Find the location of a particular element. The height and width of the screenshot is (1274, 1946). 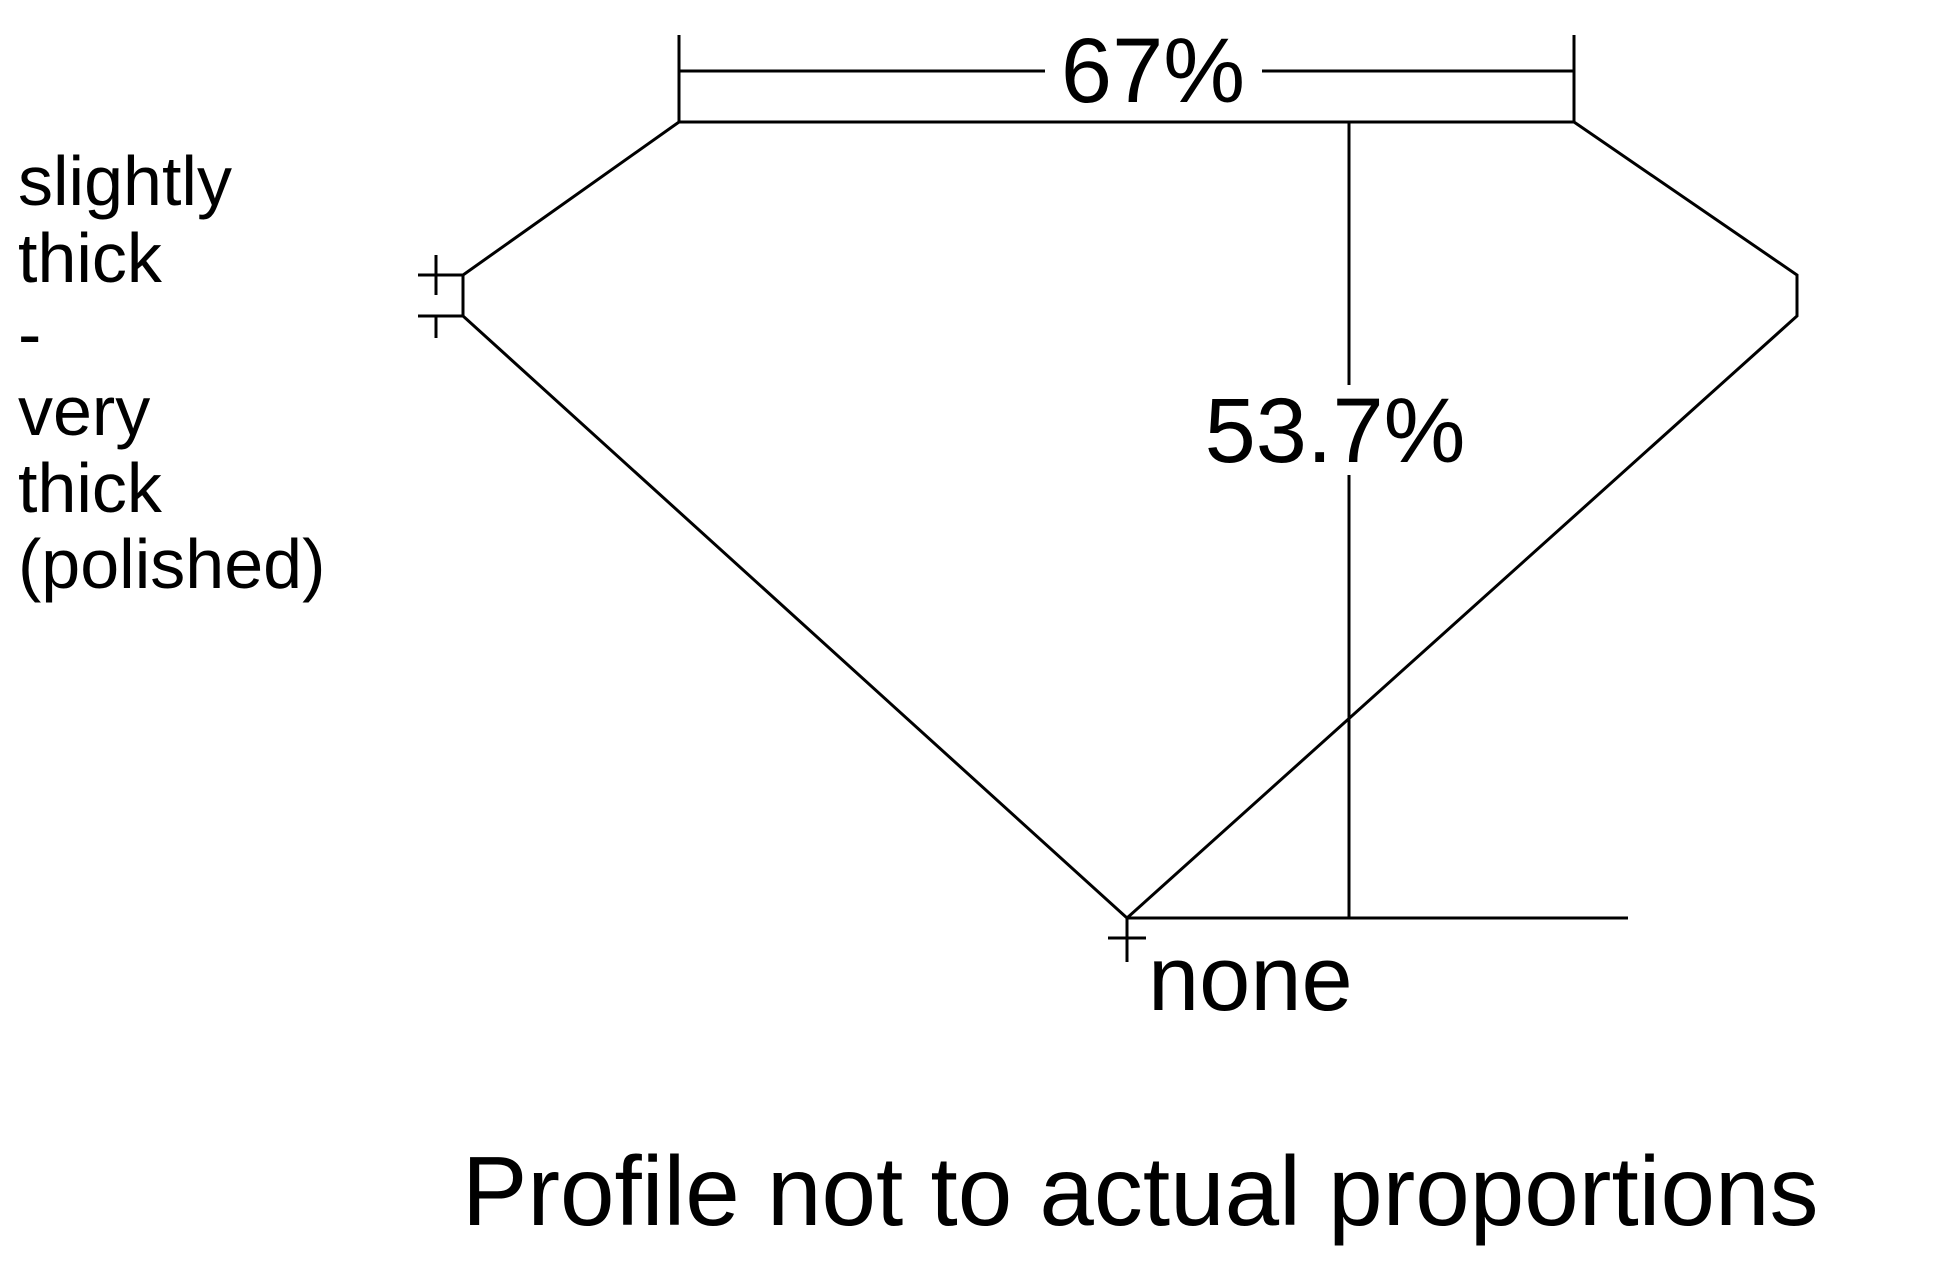

footer-note: Profile not to actual proportions is located at coordinates (1140, 1191).